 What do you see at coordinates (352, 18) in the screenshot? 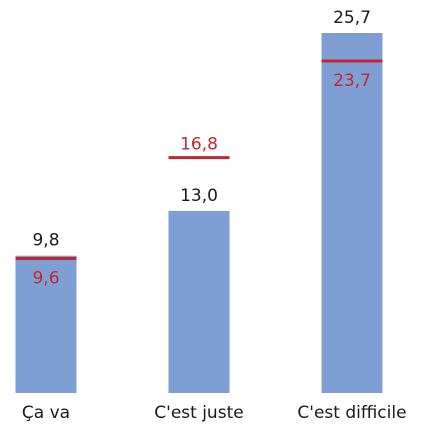
I see `value-label: 25,7` at bounding box center [352, 18].